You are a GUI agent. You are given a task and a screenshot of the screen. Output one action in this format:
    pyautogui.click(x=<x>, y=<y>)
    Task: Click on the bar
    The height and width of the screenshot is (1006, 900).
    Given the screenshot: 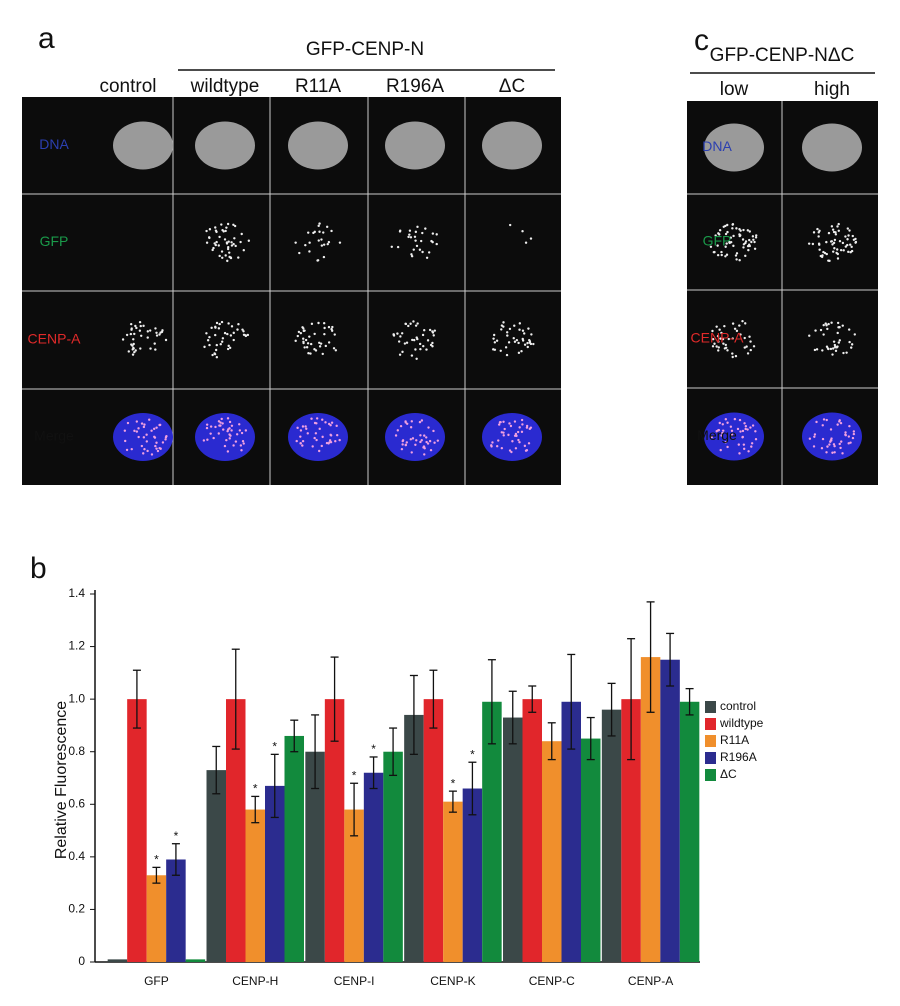 What is the action you would take?
    pyautogui.click(x=492, y=831)
    